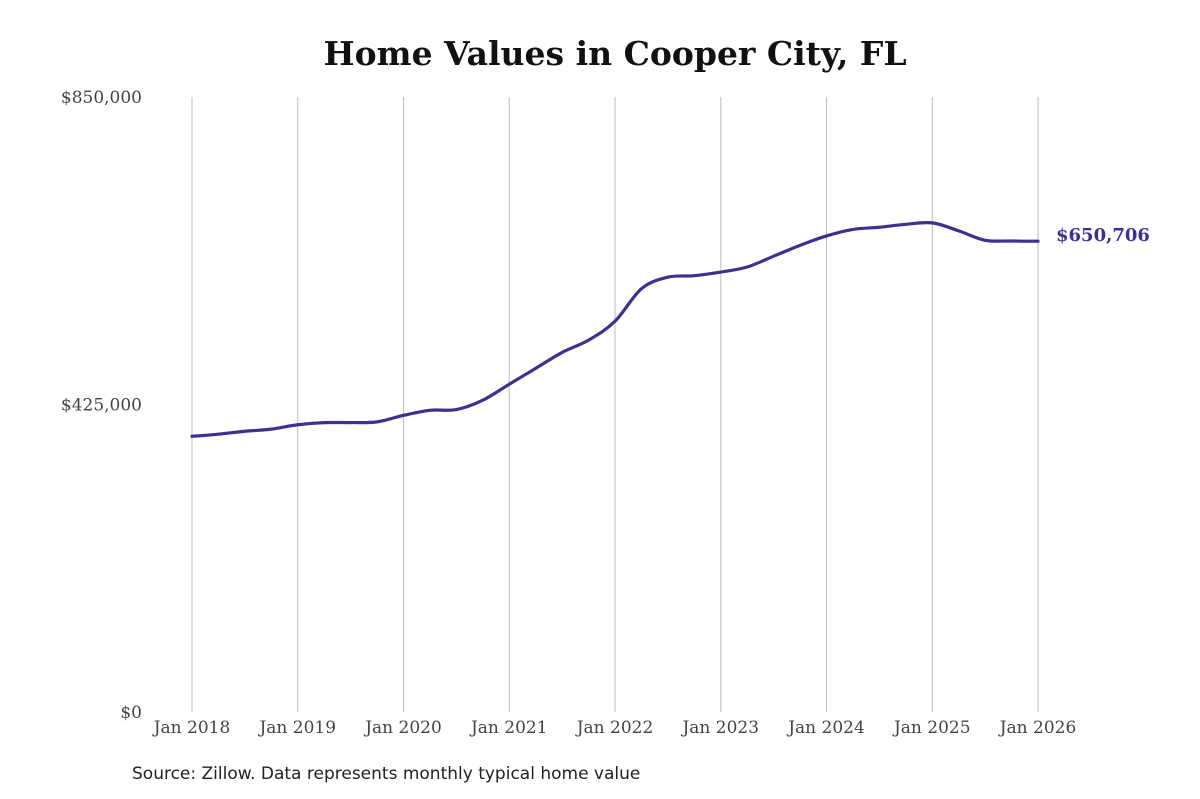  Describe the element at coordinates (296, 728) in the screenshot. I see `x-tick-label: Jan 2019` at that location.